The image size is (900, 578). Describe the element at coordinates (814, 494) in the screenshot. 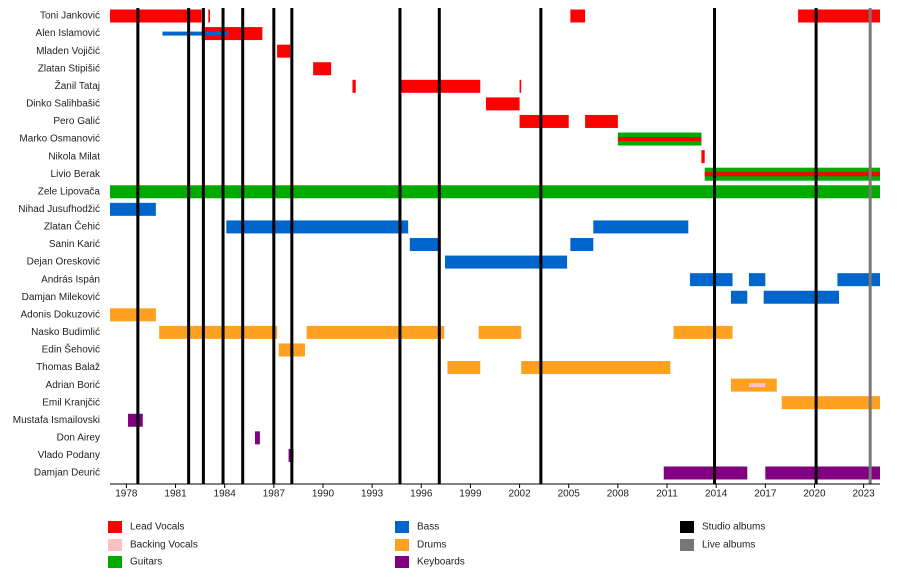

I see `x-tick-label: 2020` at that location.